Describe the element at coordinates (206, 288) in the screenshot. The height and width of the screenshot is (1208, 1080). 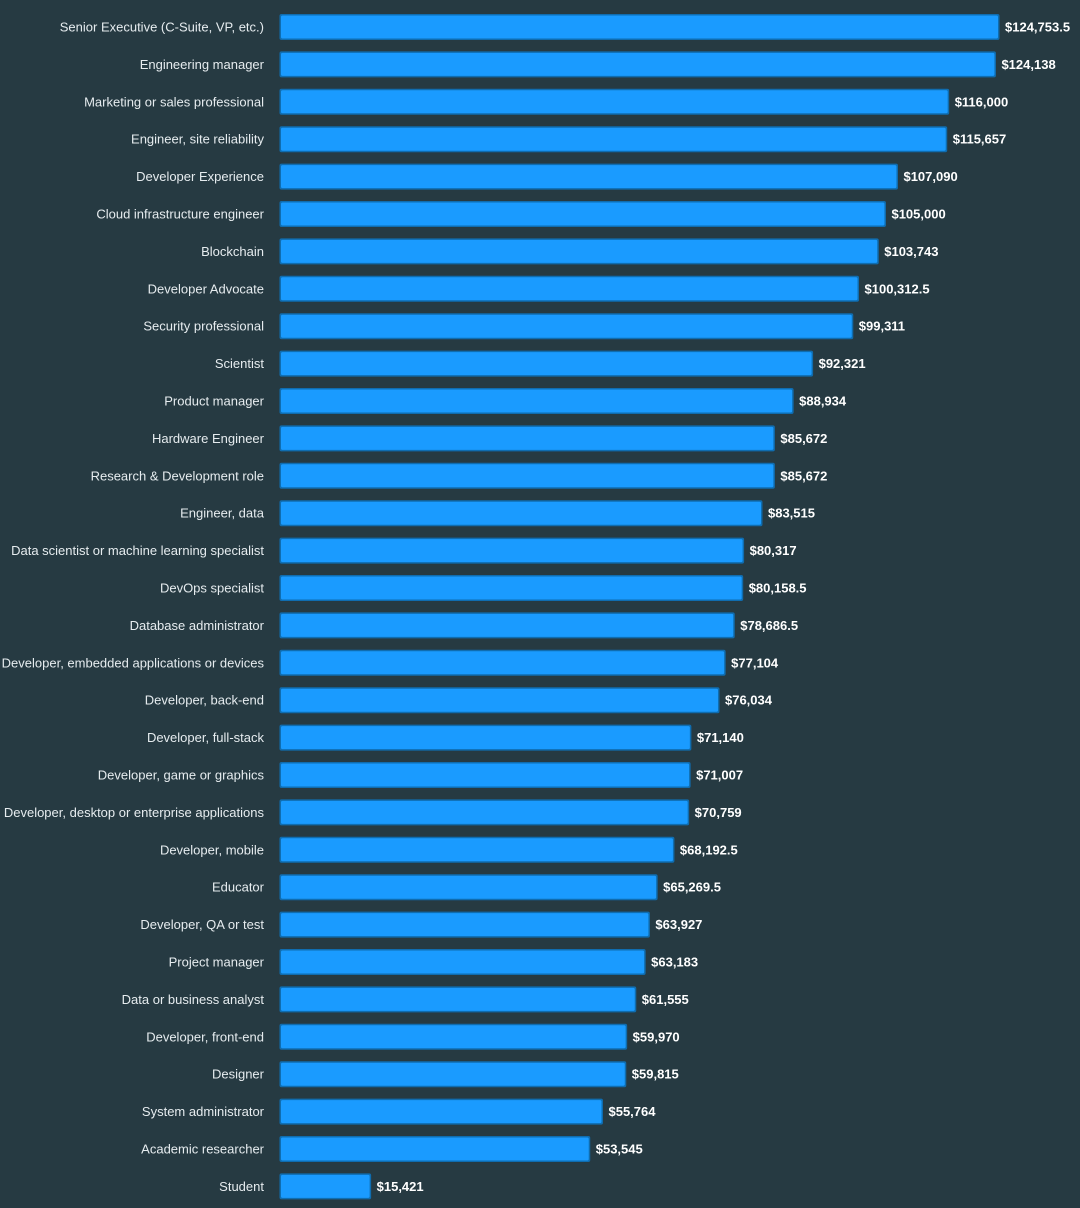
I see `category-label: Developer Advocate` at that location.